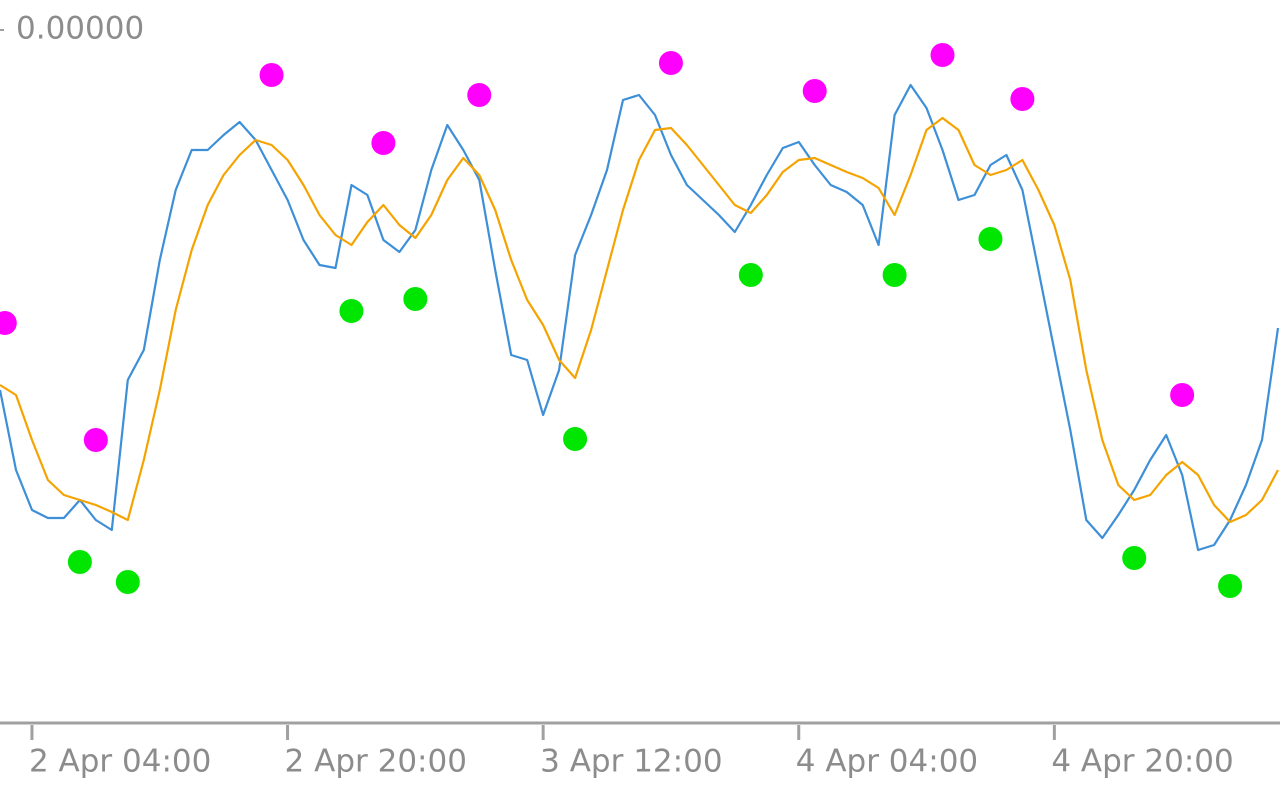 This screenshot has height=800, width=1280. What do you see at coordinates (120, 762) in the screenshot?
I see `x-tick-label: 2 Apr 04:00` at bounding box center [120, 762].